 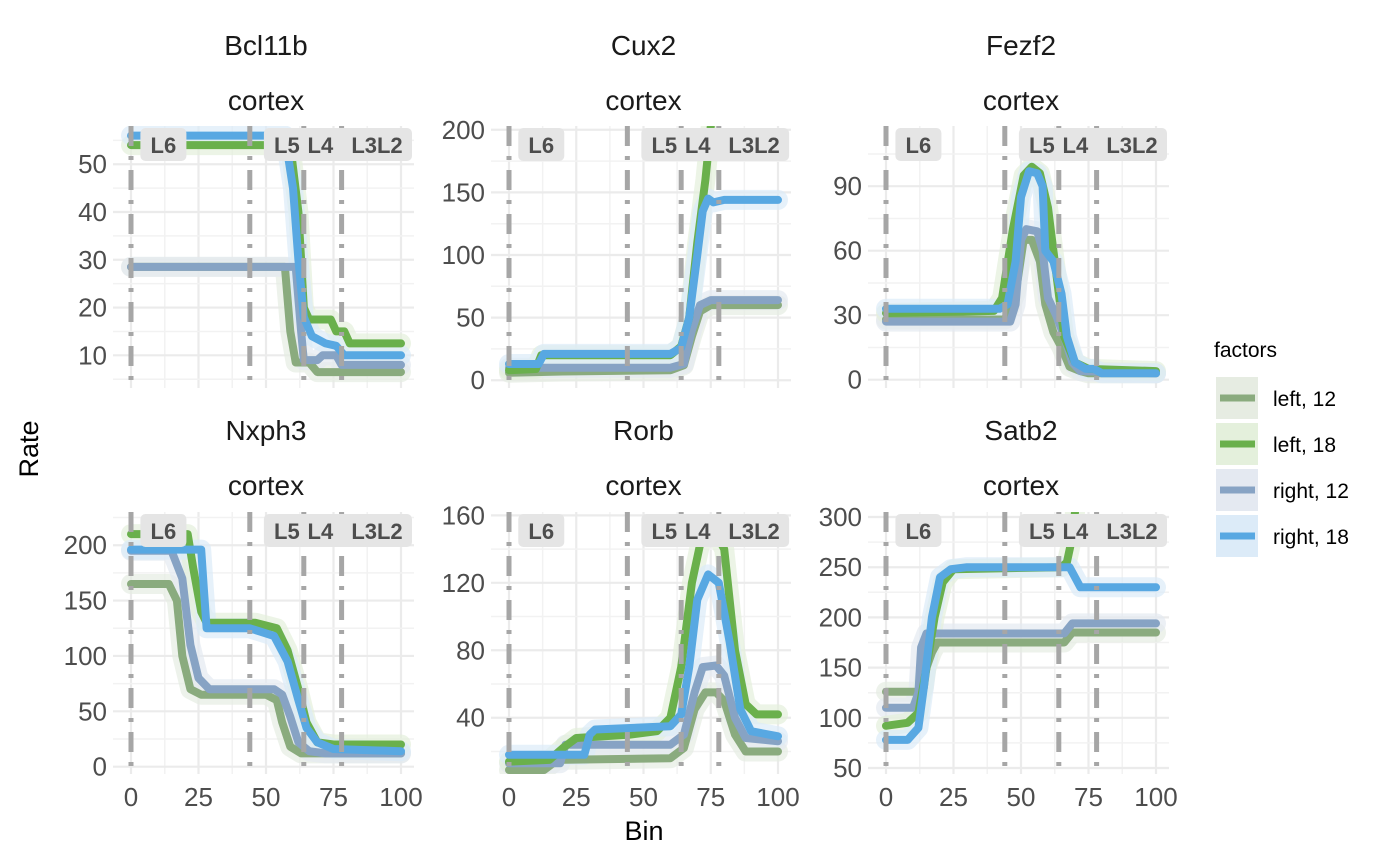 I want to click on legend-label: right, 12, so click(x=1311, y=491).